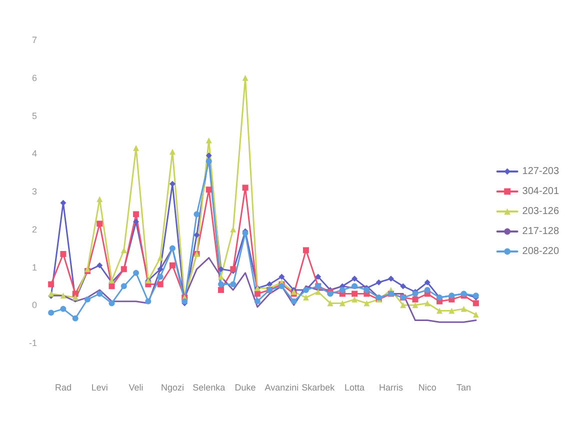 The height and width of the screenshot is (423, 572). What do you see at coordinates (464, 387) in the screenshot?
I see `x-tick-label: Tan` at bounding box center [464, 387].